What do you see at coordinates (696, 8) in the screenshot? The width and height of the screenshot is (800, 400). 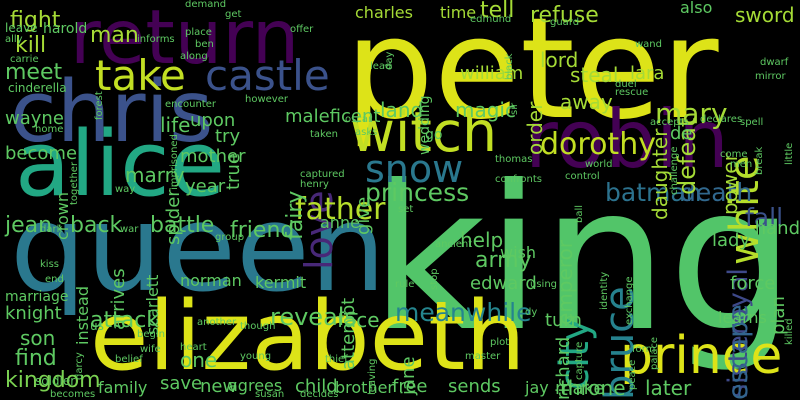 I see `word-also: also` at bounding box center [696, 8].